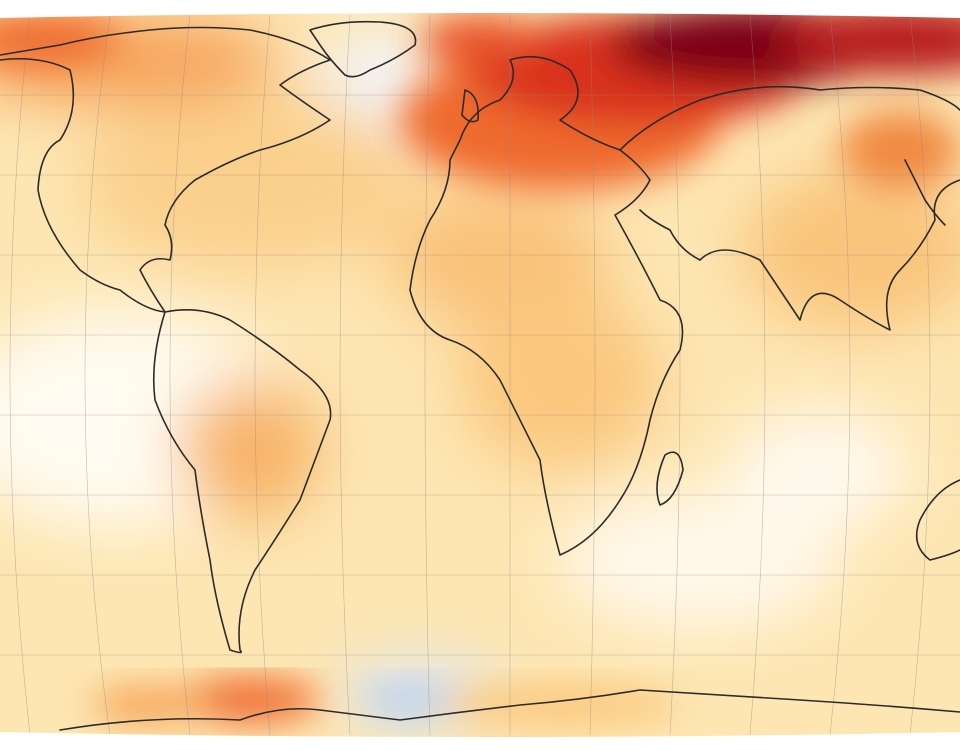 The image size is (960, 750). What do you see at coordinates (470, 106) in the screenshot?
I see `british-isles-coast` at bounding box center [470, 106].